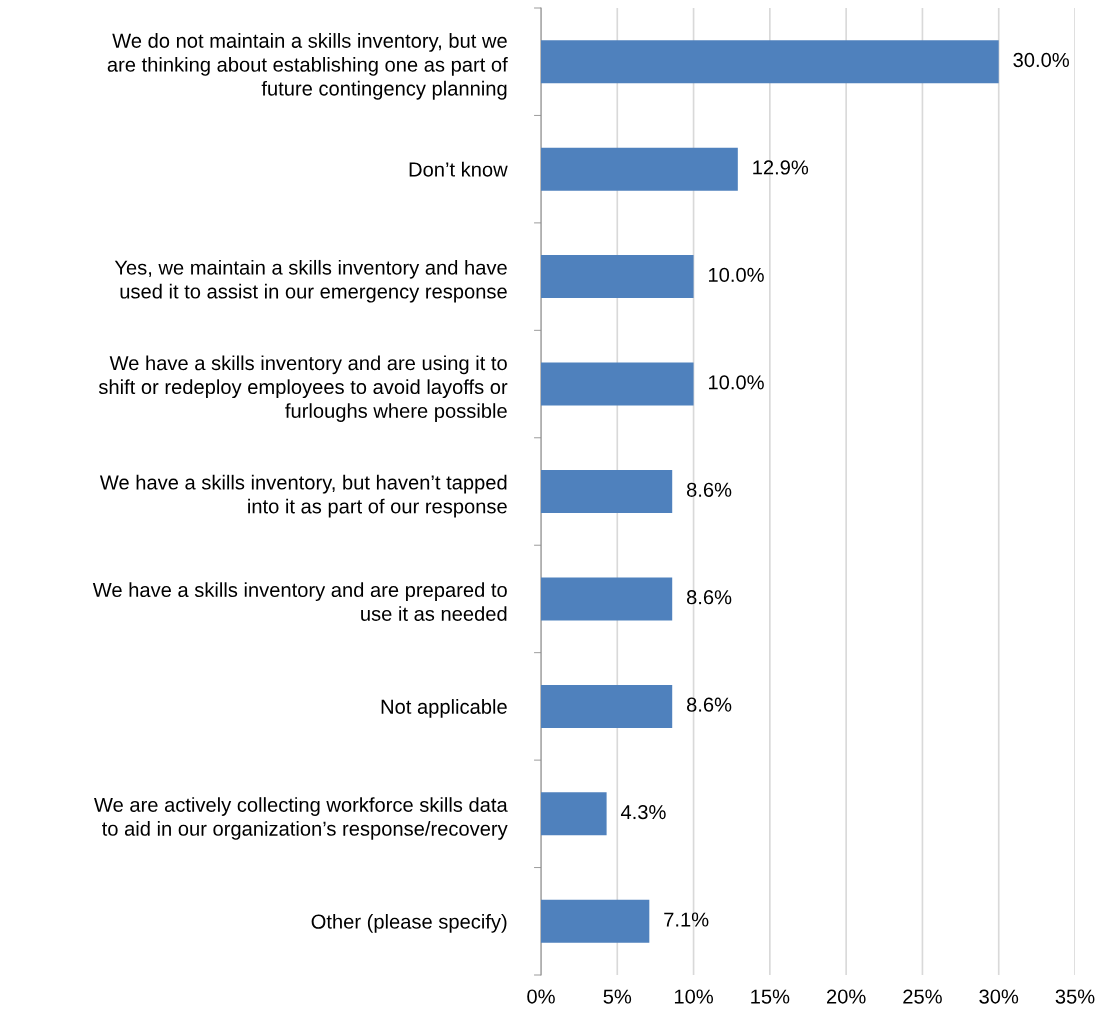 The height and width of the screenshot is (1028, 1105). What do you see at coordinates (643, 812) in the screenshot?
I see `data-label: 4.3%` at bounding box center [643, 812].